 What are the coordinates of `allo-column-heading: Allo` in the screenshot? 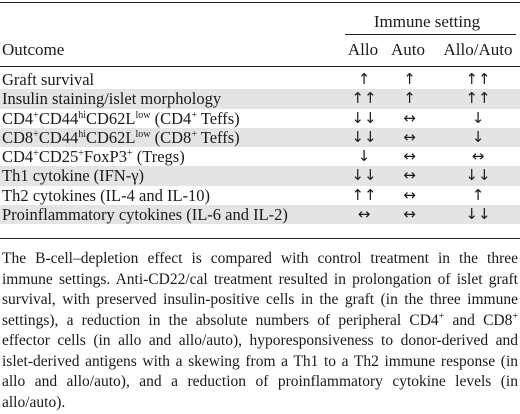 It's located at (363, 49).